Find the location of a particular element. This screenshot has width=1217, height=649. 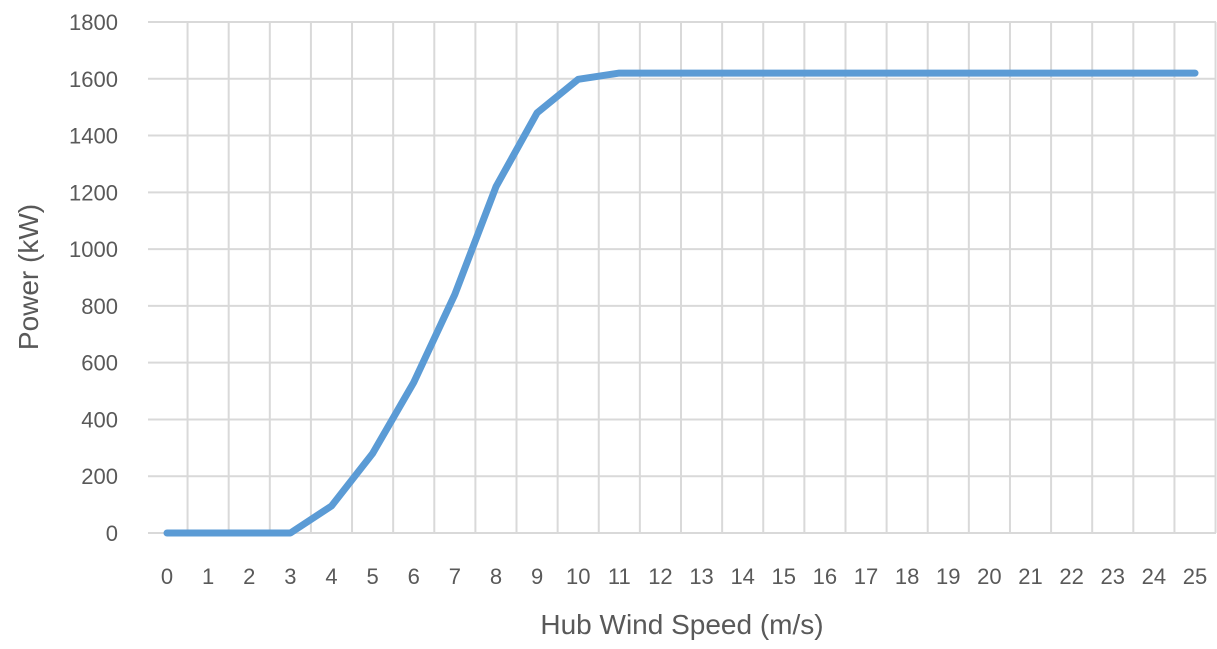

y-axis-ticks: 0 200 400 600 800 1000 1200 1400 1600 1800 is located at coordinates (93, 278).